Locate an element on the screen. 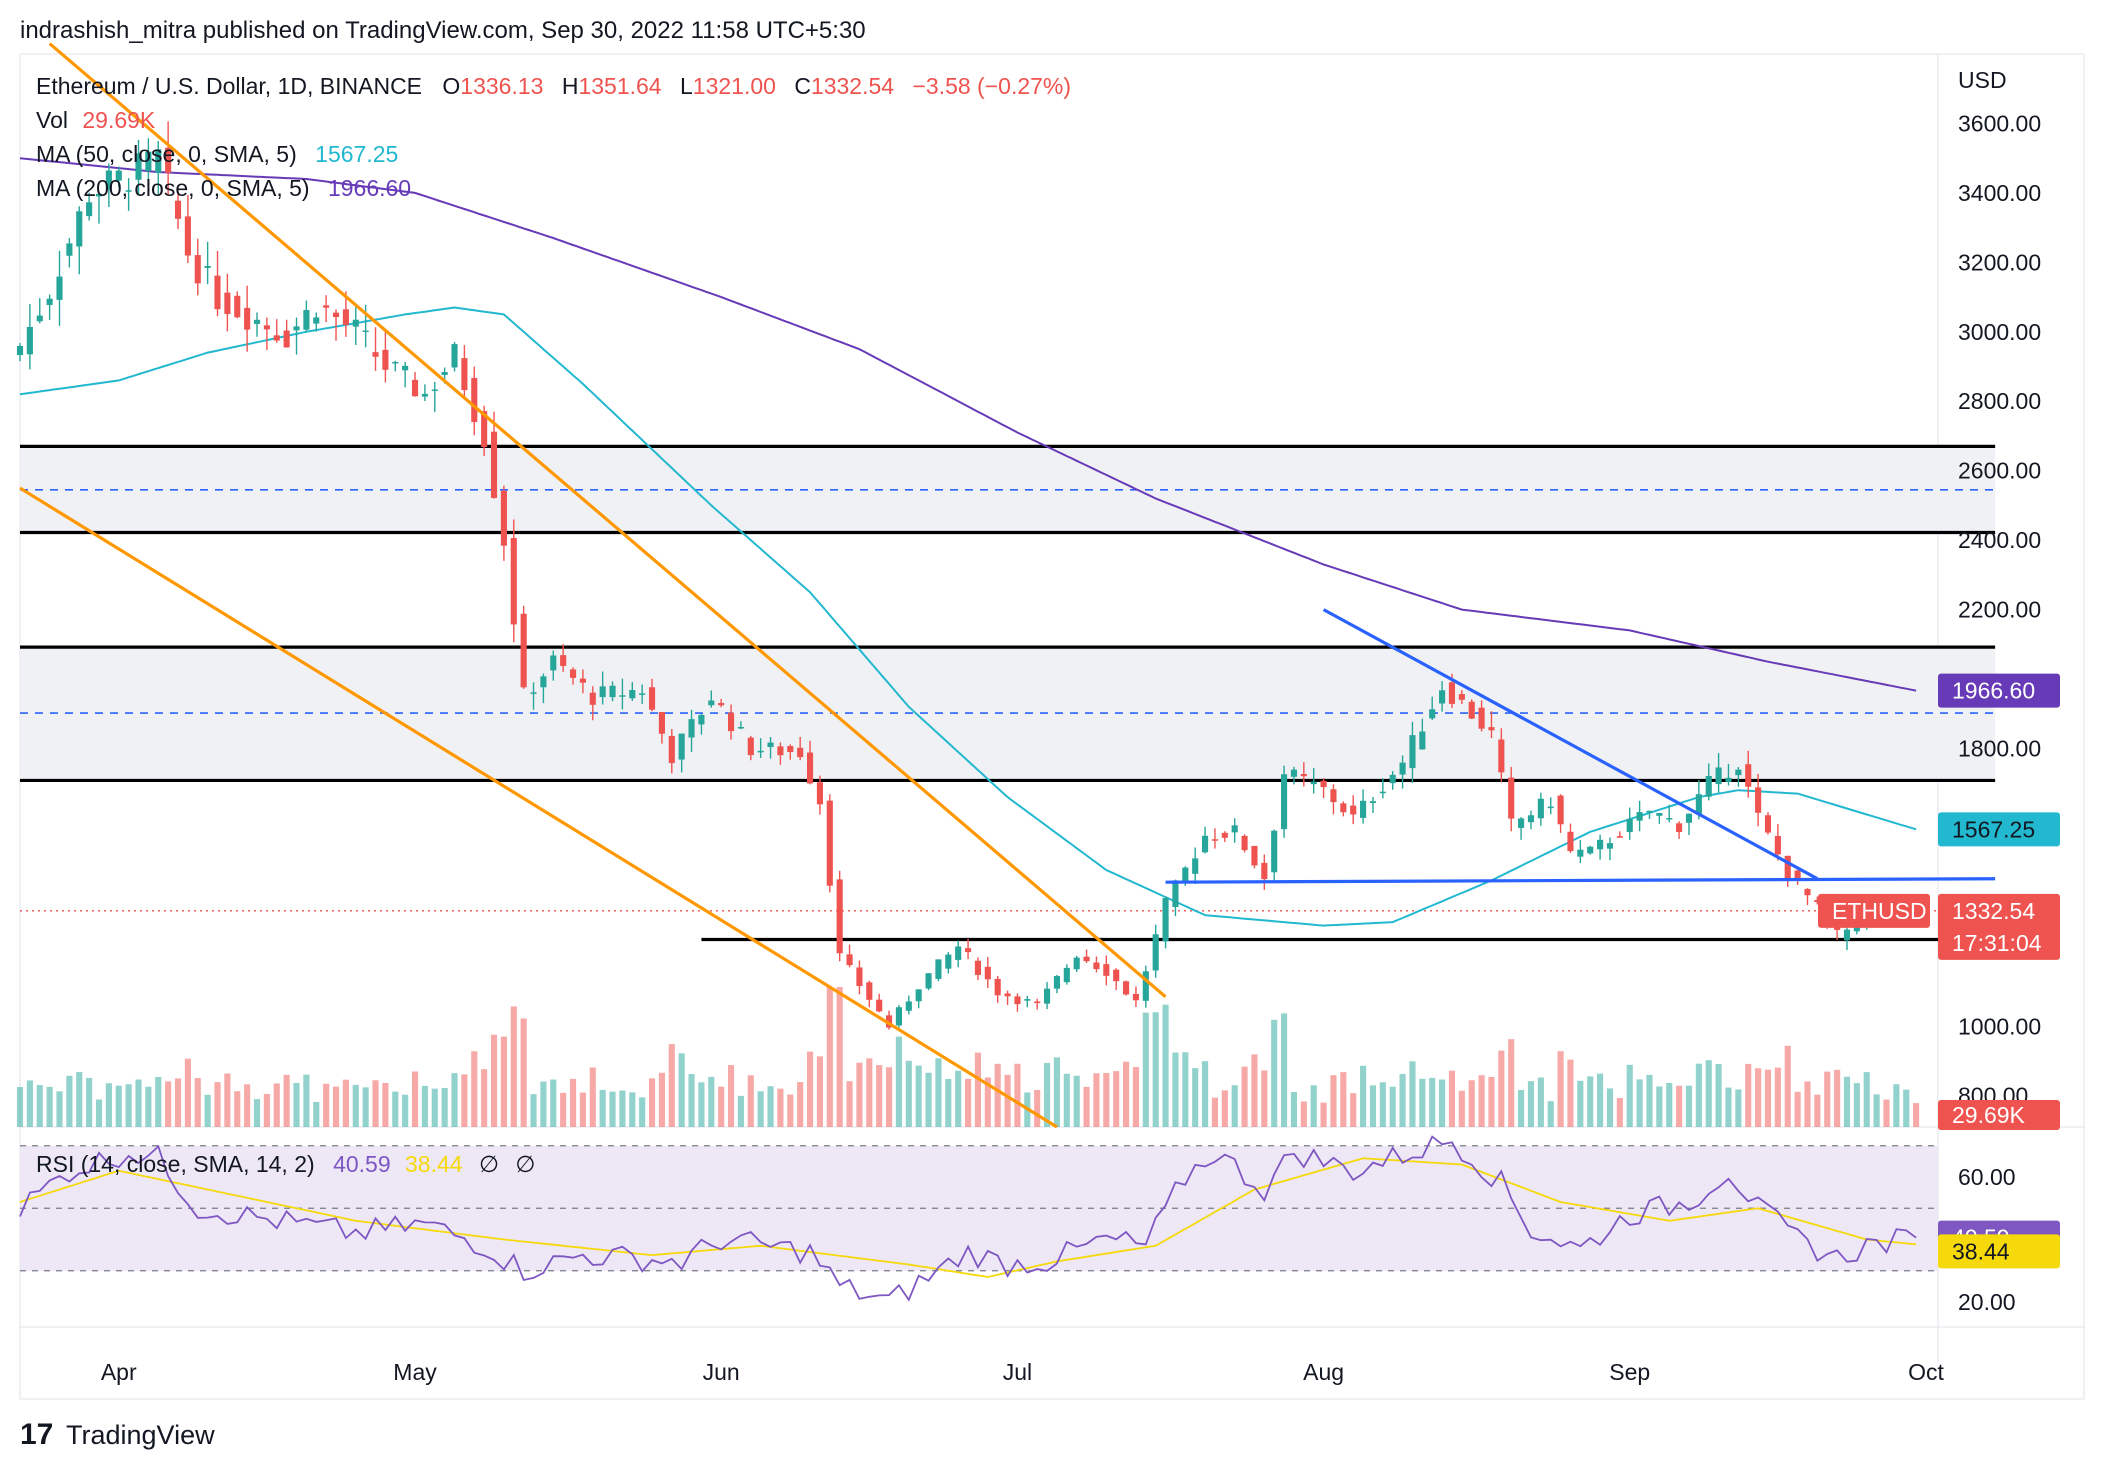 This screenshot has width=2106, height=1468. tradingview-logo-mark: 17 is located at coordinates (36, 1434).